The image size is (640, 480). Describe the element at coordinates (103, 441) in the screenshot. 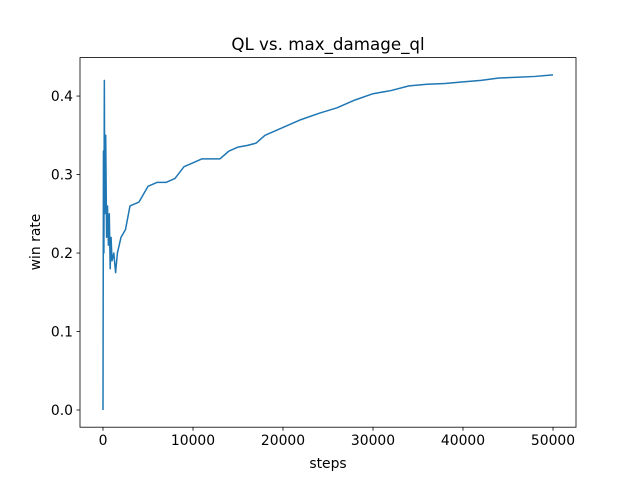

I see `x-tick-label: 0` at that location.